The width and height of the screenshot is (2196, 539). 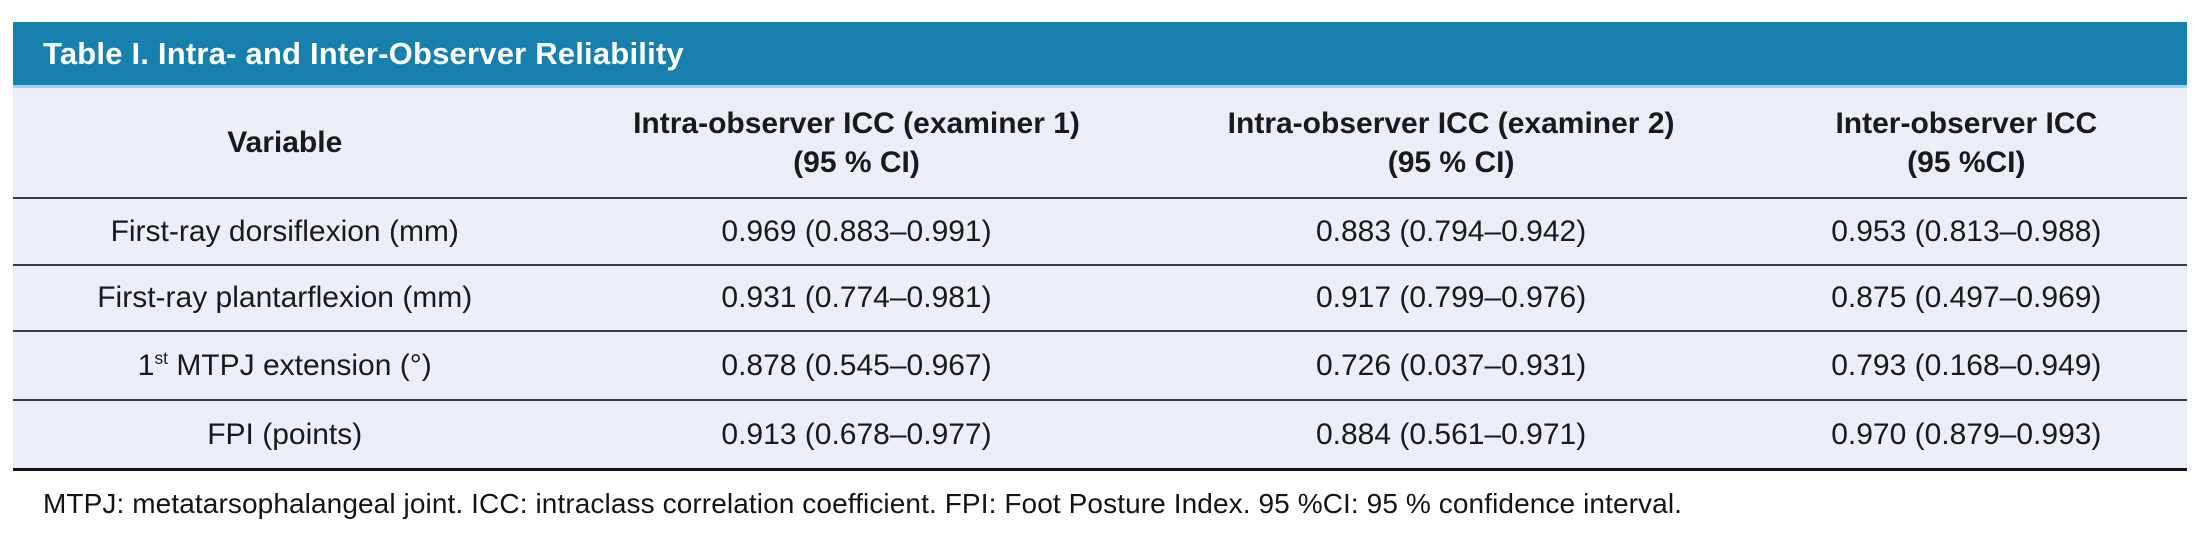 What do you see at coordinates (856, 366) in the screenshot?
I see `icc-examiner1-cell: 0.878 (0.545–0.967)` at bounding box center [856, 366].